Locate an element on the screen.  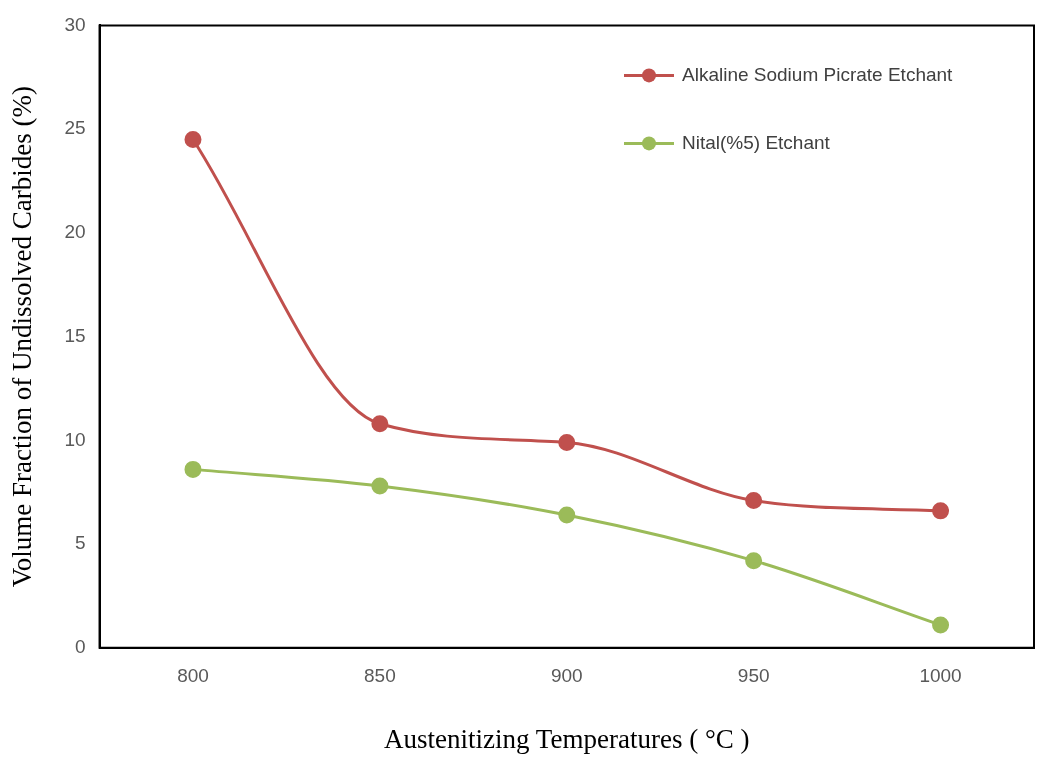
y-tick-label: 5 is located at coordinates (80, 543).